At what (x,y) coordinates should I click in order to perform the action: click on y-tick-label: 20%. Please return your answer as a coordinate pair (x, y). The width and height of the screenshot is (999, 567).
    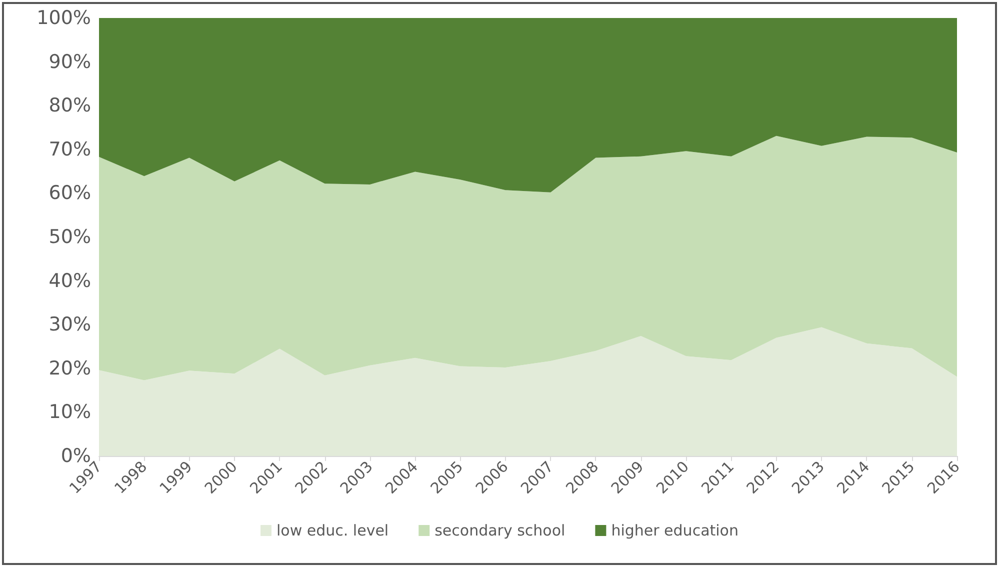
    Looking at the image, I should click on (69, 368).